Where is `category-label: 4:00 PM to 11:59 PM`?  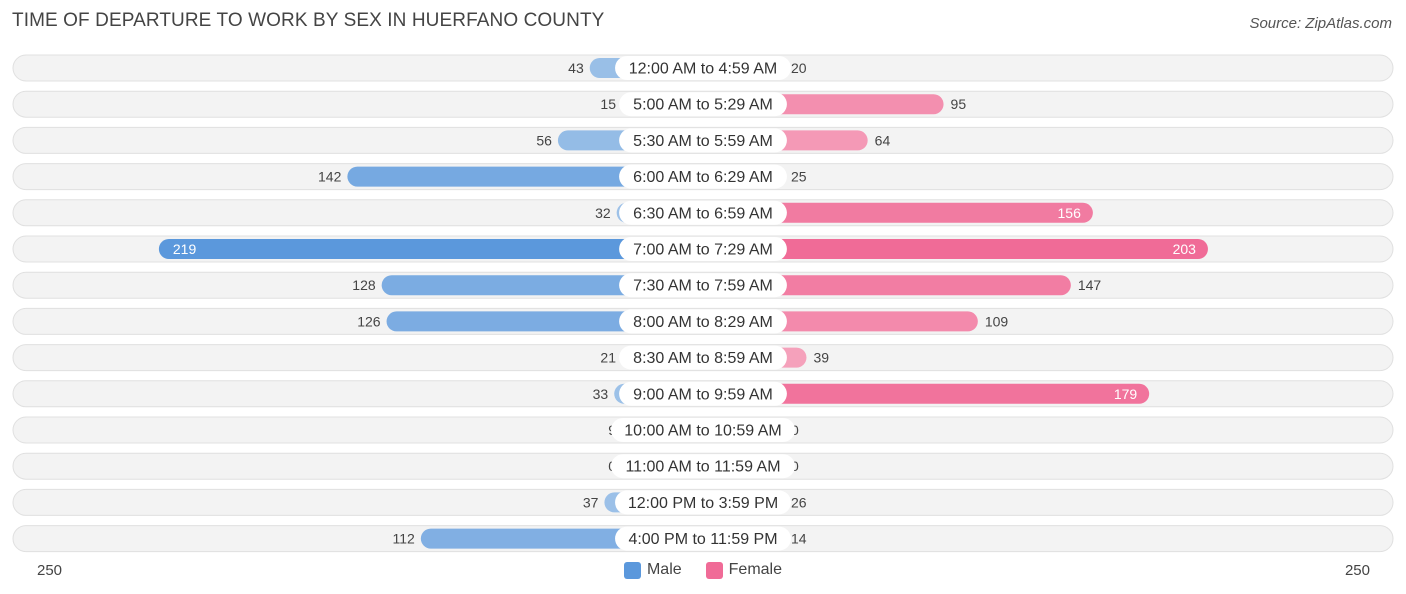
category-label: 4:00 PM to 11:59 PM is located at coordinates (702, 539).